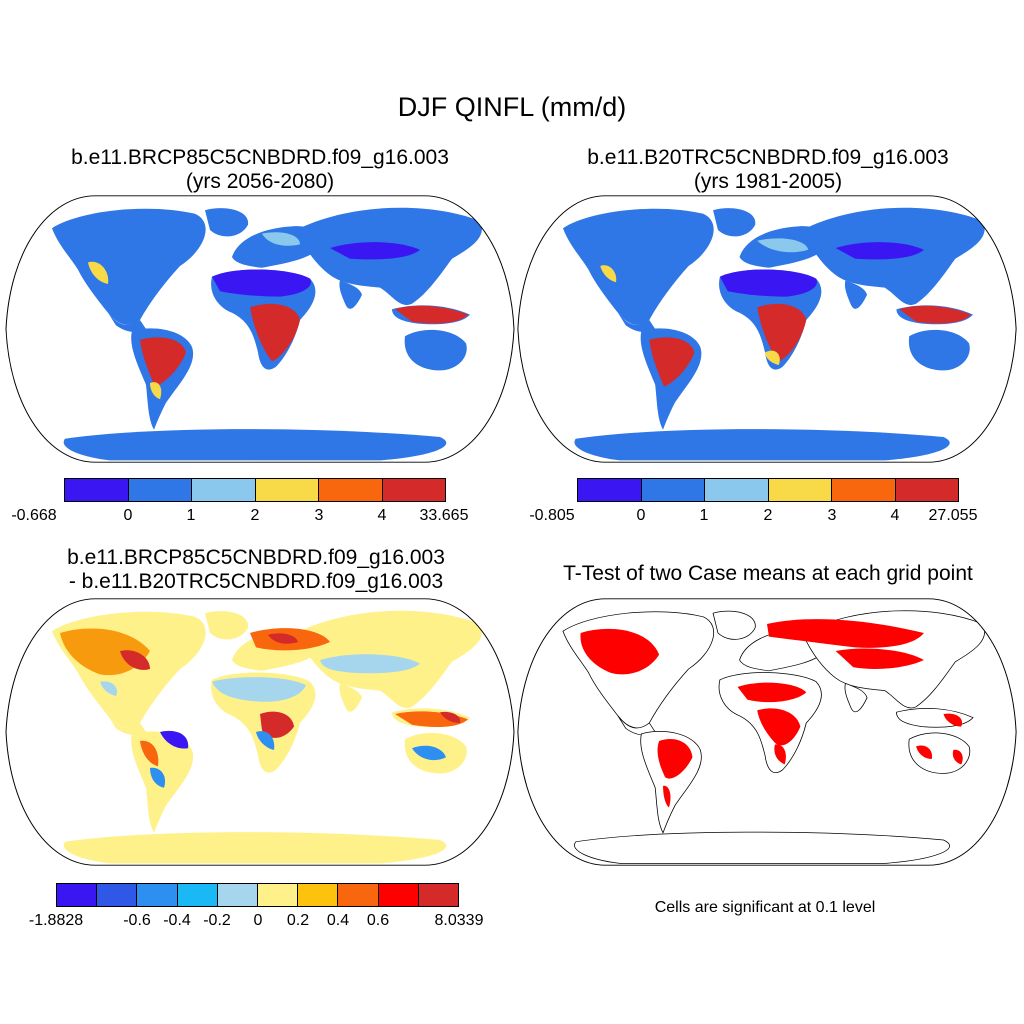 The width and height of the screenshot is (1024, 1024). I want to click on difference-colorbar, so click(257, 895).